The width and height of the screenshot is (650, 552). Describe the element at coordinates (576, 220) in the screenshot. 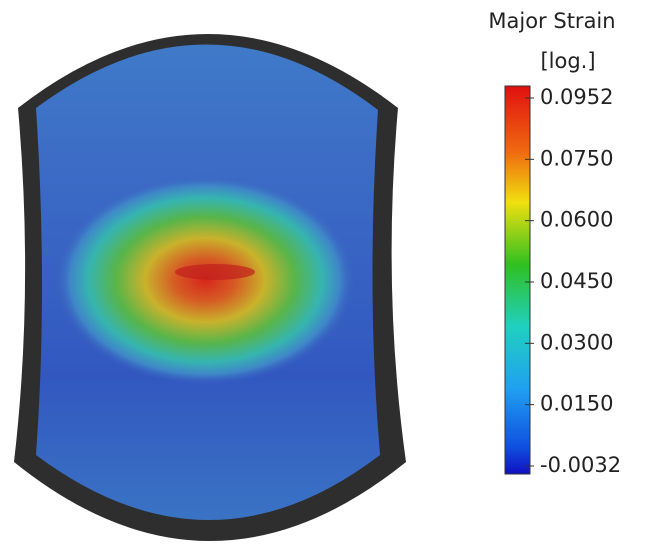

I see `tick-label: 0.0600` at that location.